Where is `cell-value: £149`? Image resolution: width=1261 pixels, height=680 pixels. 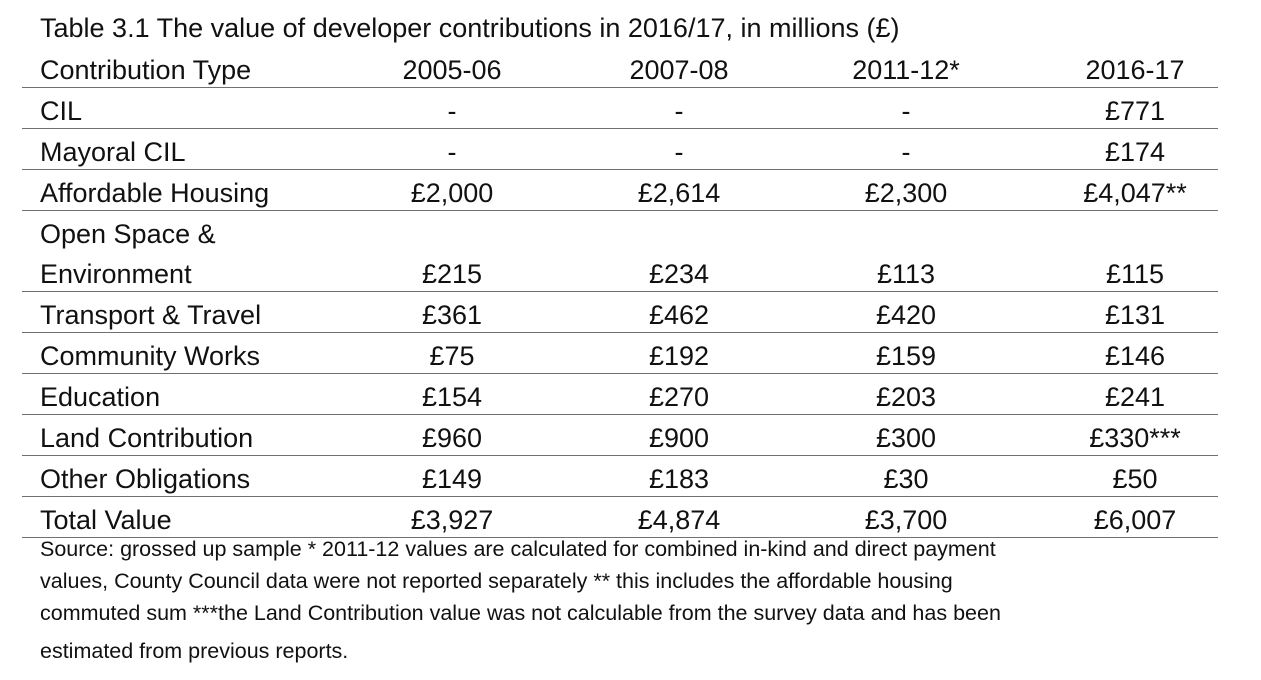 cell-value: £149 is located at coordinates (452, 476).